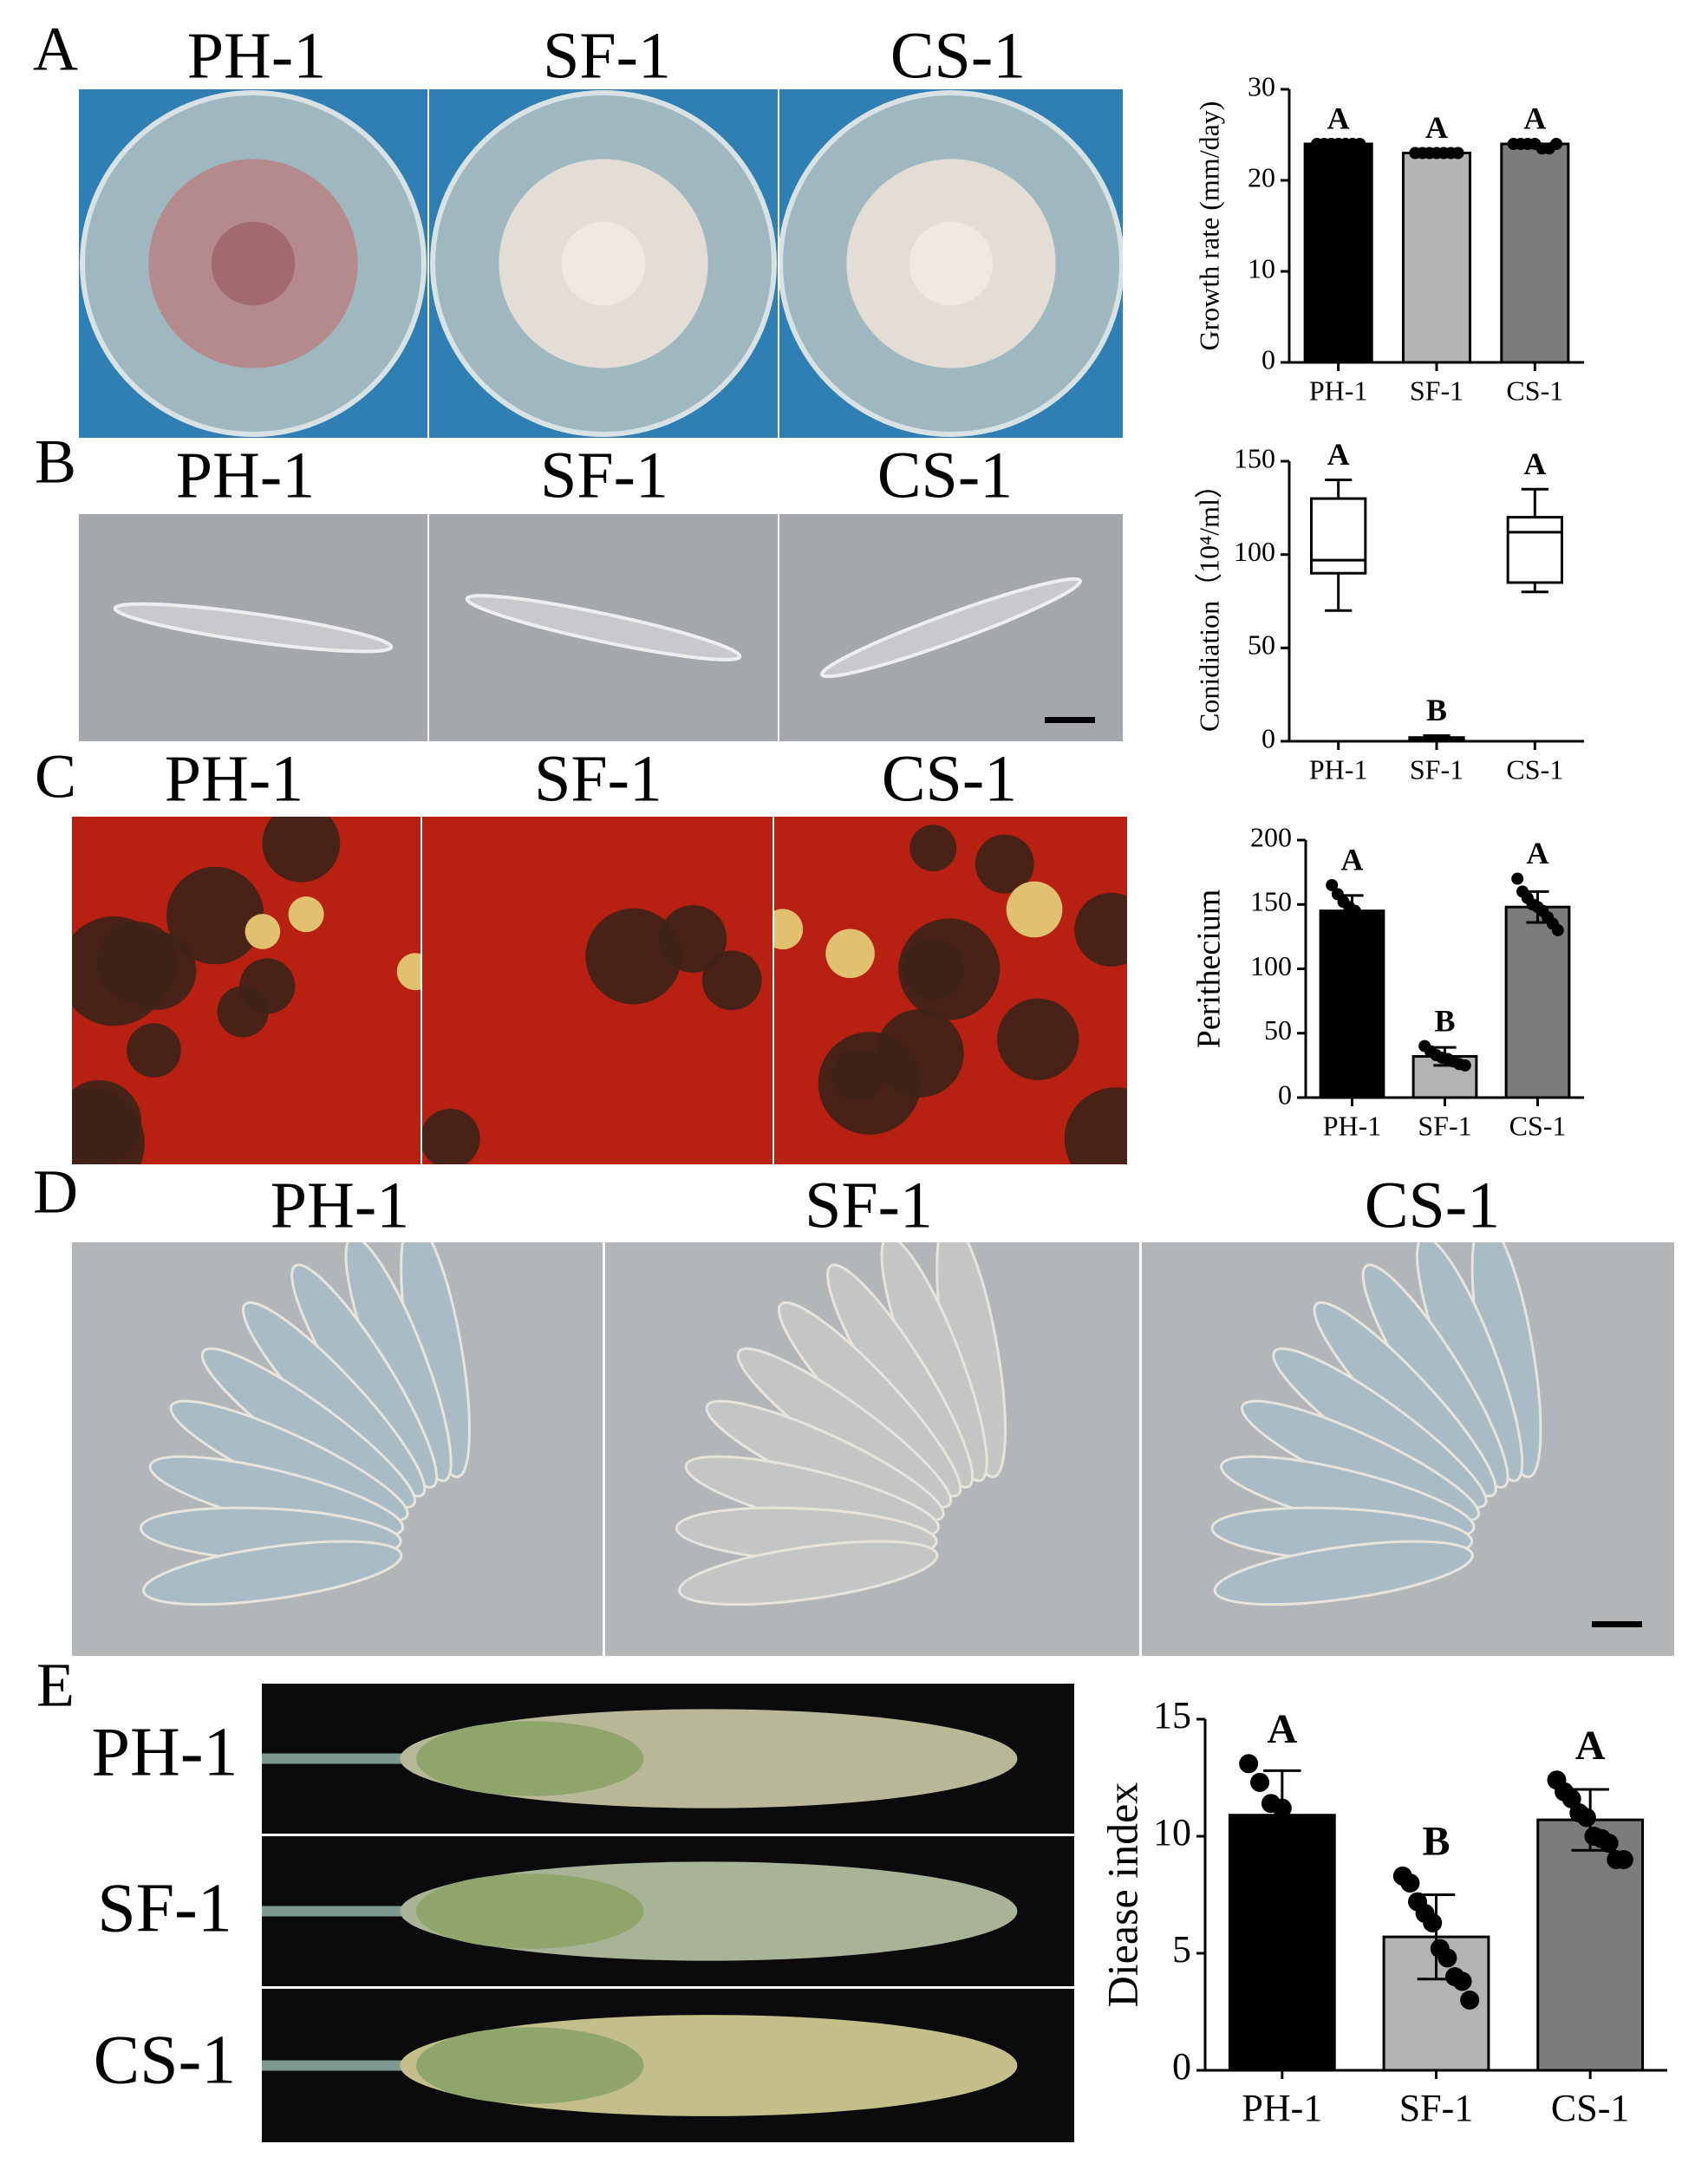 This screenshot has width=1708, height=2157. Describe the element at coordinates (1122, 1895) in the screenshot. I see `y-axis-label: Diease index` at that location.